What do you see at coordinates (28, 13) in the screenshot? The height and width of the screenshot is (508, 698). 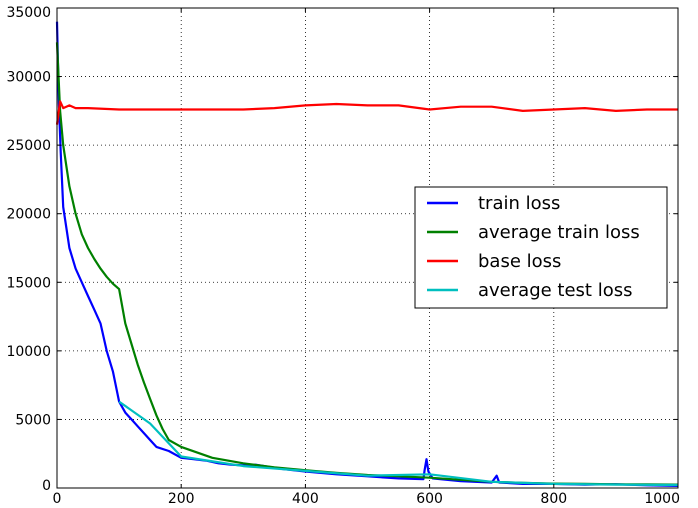 I see `y-tick-label: 35000` at bounding box center [28, 13].